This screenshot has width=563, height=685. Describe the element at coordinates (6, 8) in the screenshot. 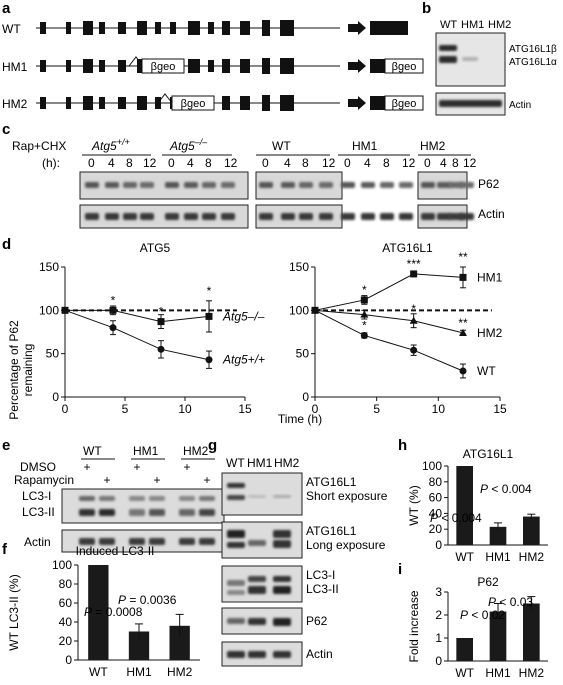

I see `panel-letter-a: a` at that location.